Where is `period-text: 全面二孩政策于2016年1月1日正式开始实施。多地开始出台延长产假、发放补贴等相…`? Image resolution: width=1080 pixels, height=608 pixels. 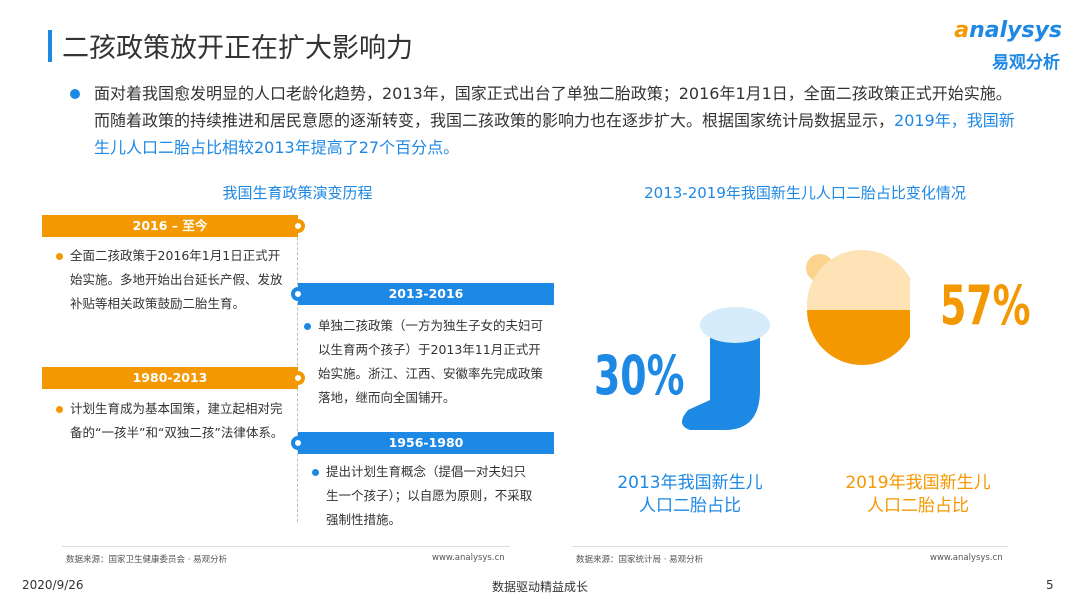
period-text: 全面二孩政策于2016年1月1日正式开始实施。多地开始出台延长产假、发放补贴等相… is located at coordinates (174, 280).